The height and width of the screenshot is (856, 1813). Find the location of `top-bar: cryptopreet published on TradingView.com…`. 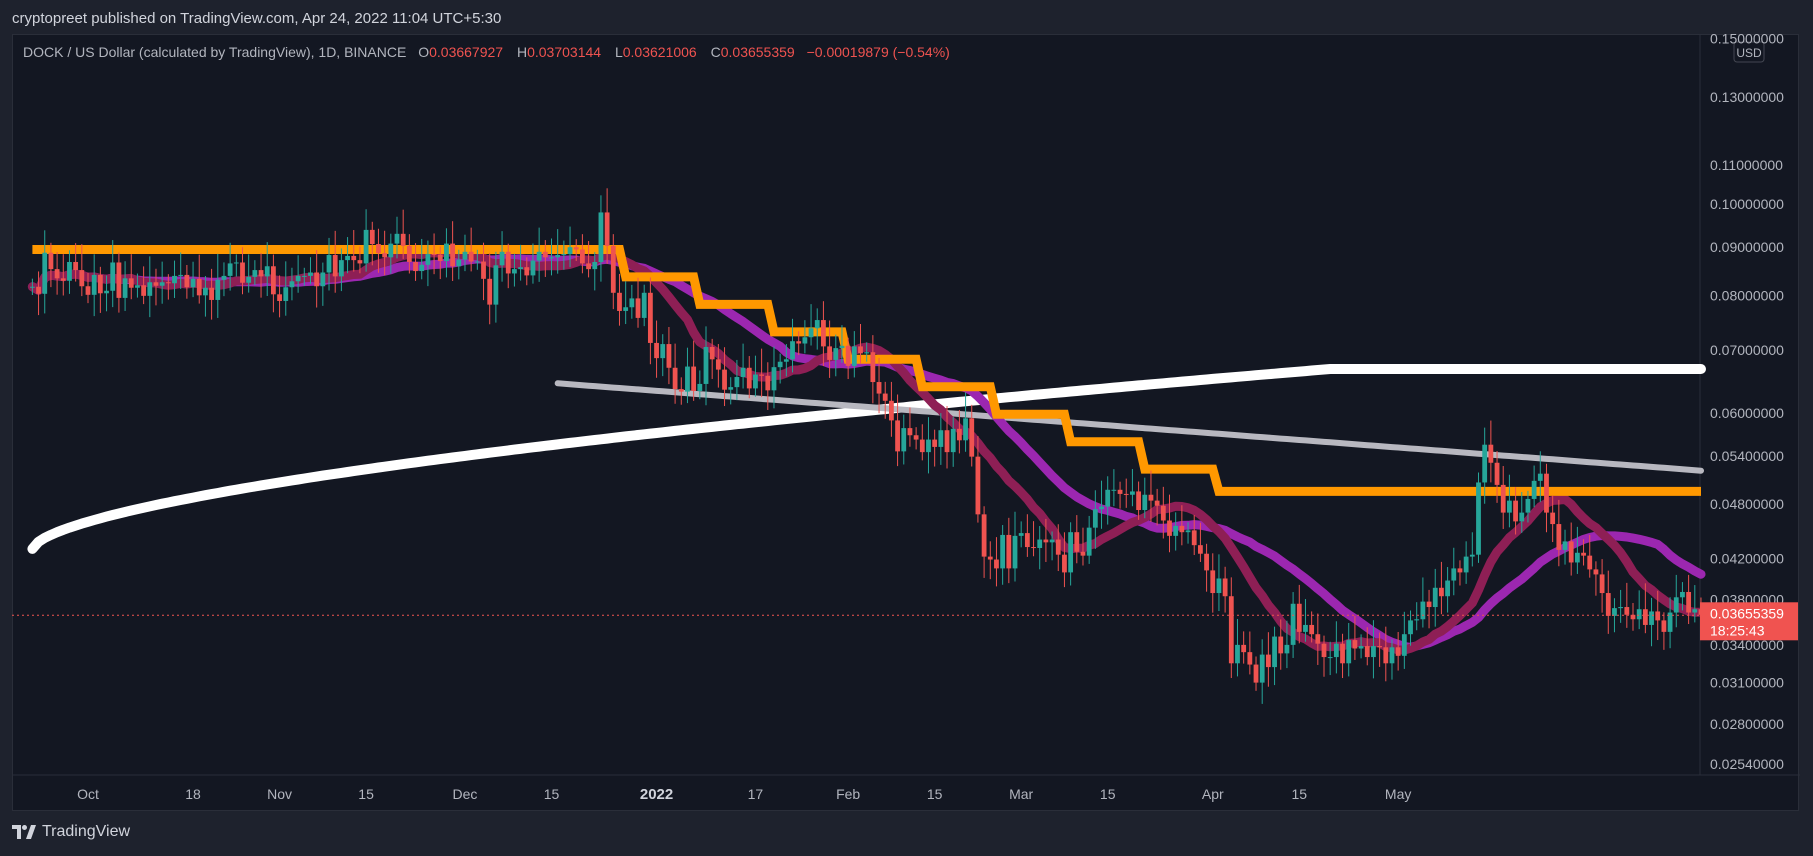

top-bar: cryptopreet published on TradingView.com… is located at coordinates (906, 17).